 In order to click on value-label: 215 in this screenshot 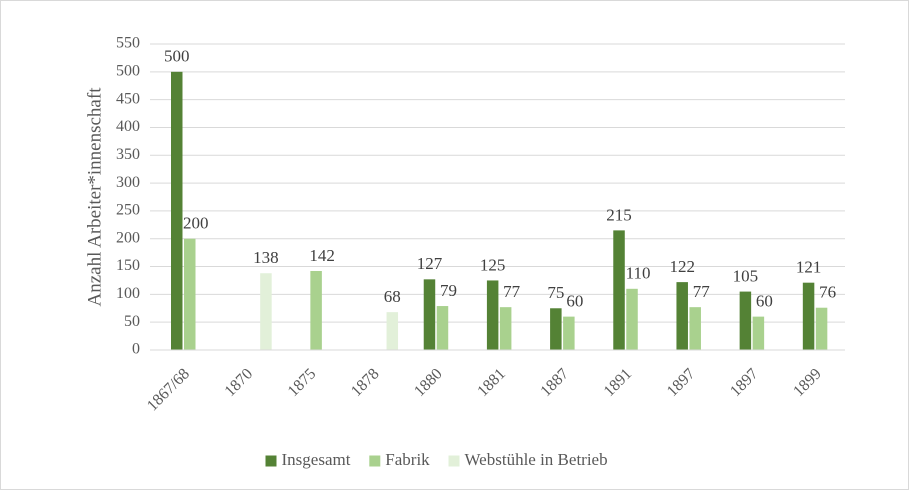, I will do `click(619, 214)`.